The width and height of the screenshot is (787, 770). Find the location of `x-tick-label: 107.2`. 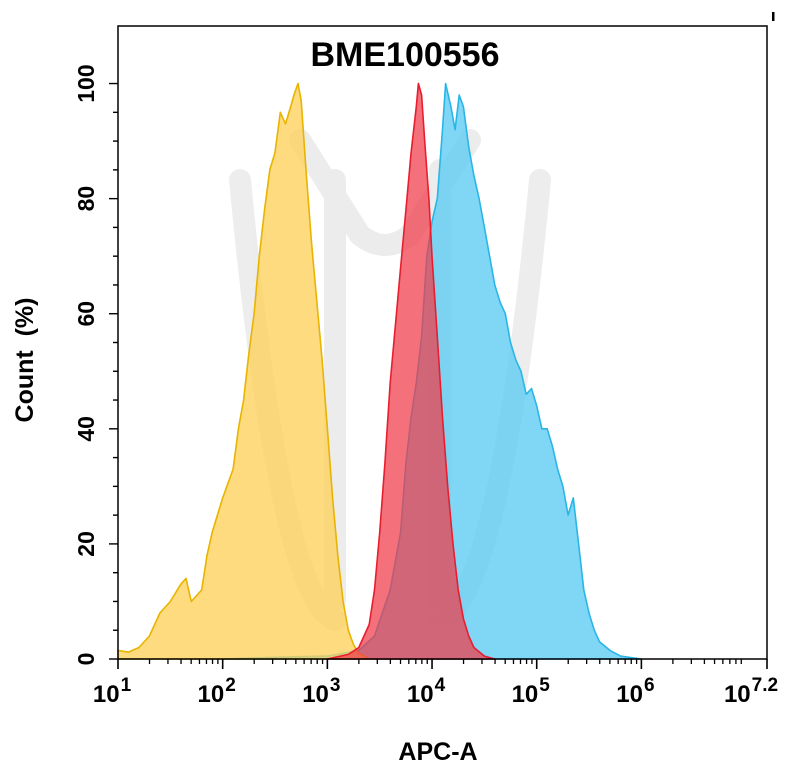

x-tick-label: 107.2 is located at coordinates (751, 691).